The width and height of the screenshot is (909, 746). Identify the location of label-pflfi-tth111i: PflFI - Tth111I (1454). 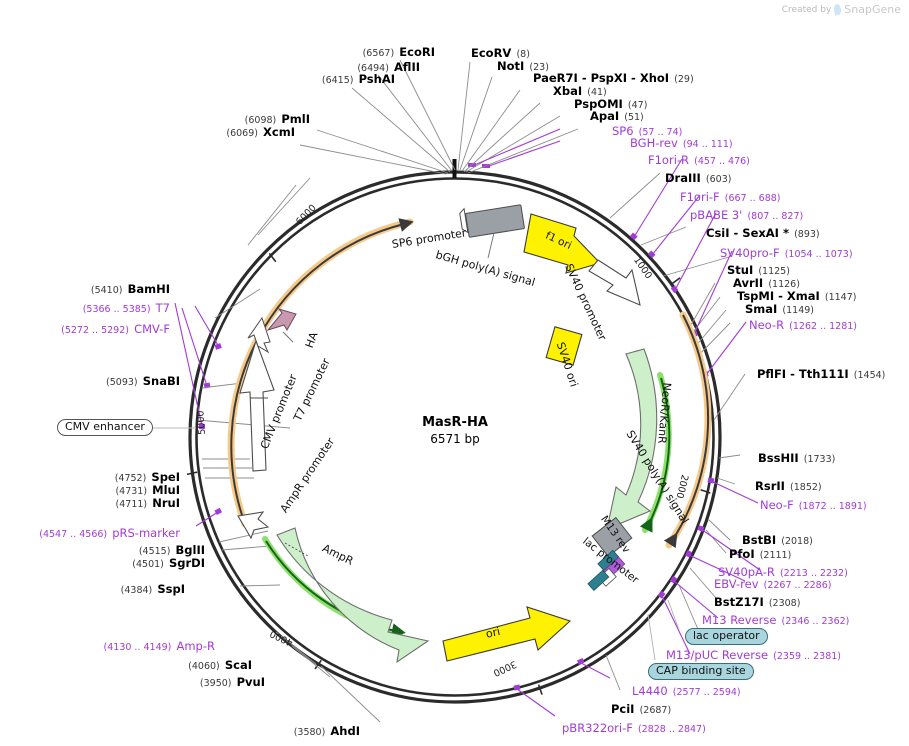
(821, 374).